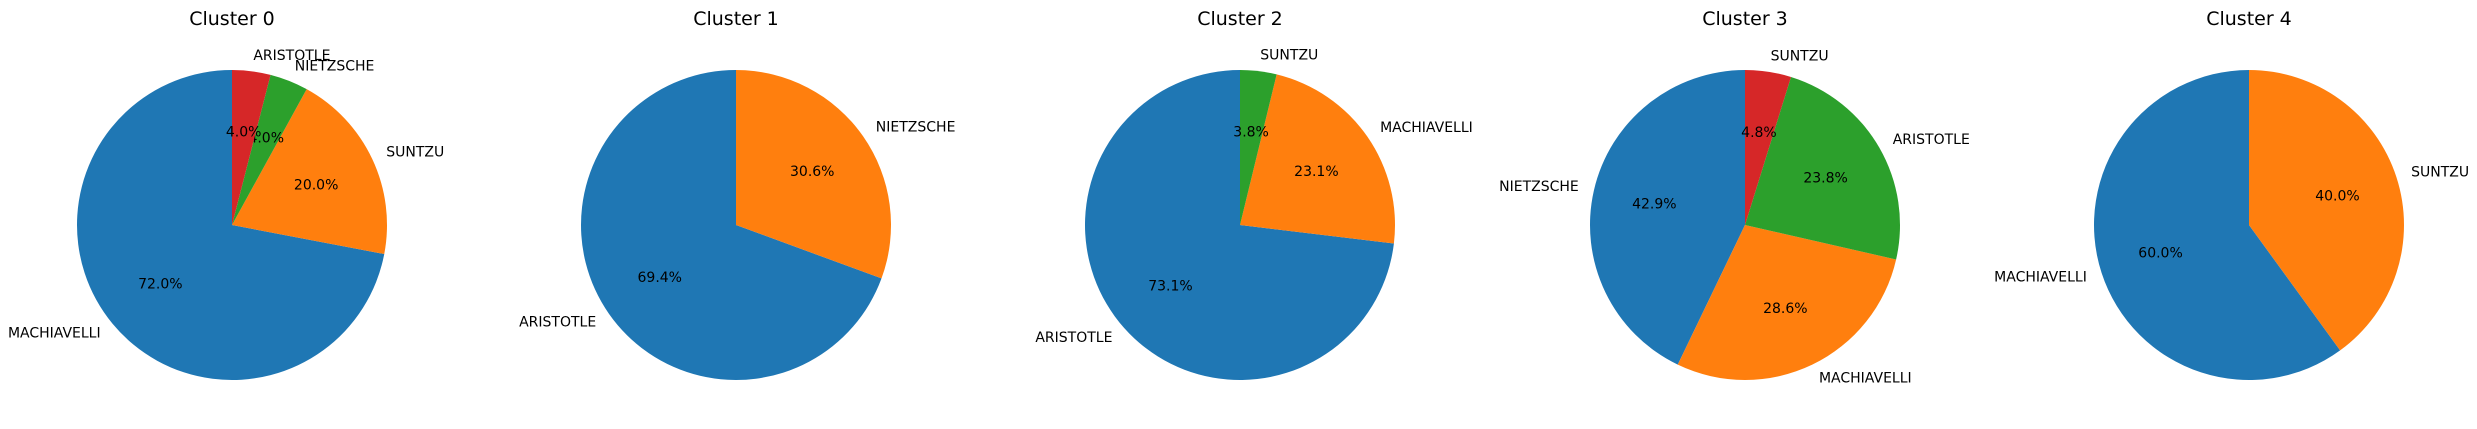  Describe the element at coordinates (660, 278) in the screenshot. I see `slice-percent: 69.4%` at that location.